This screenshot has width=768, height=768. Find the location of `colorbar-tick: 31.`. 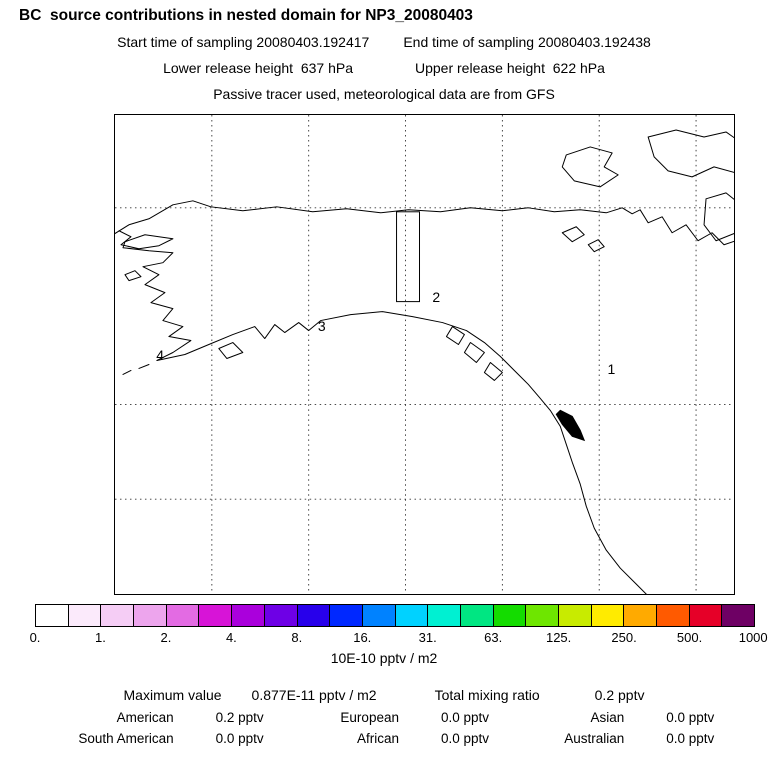

colorbar-tick: 31. is located at coordinates (427, 637).